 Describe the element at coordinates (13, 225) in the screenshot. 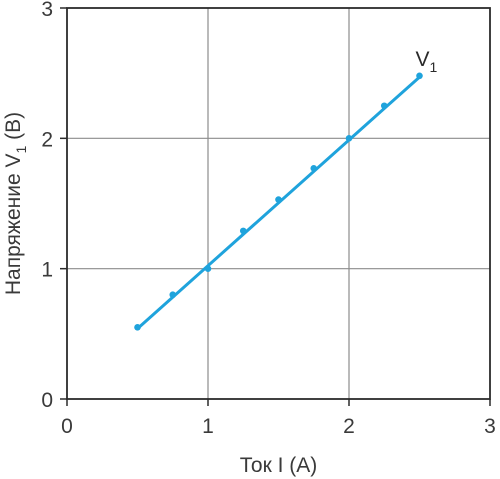

I see `y-axis-label-text: Напряжение V` at that location.